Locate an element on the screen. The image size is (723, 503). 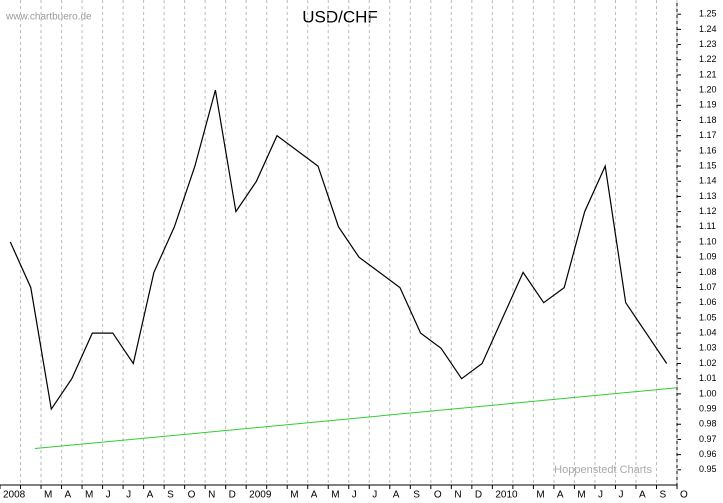
y-tick-label: 1.05 is located at coordinates (708, 317).